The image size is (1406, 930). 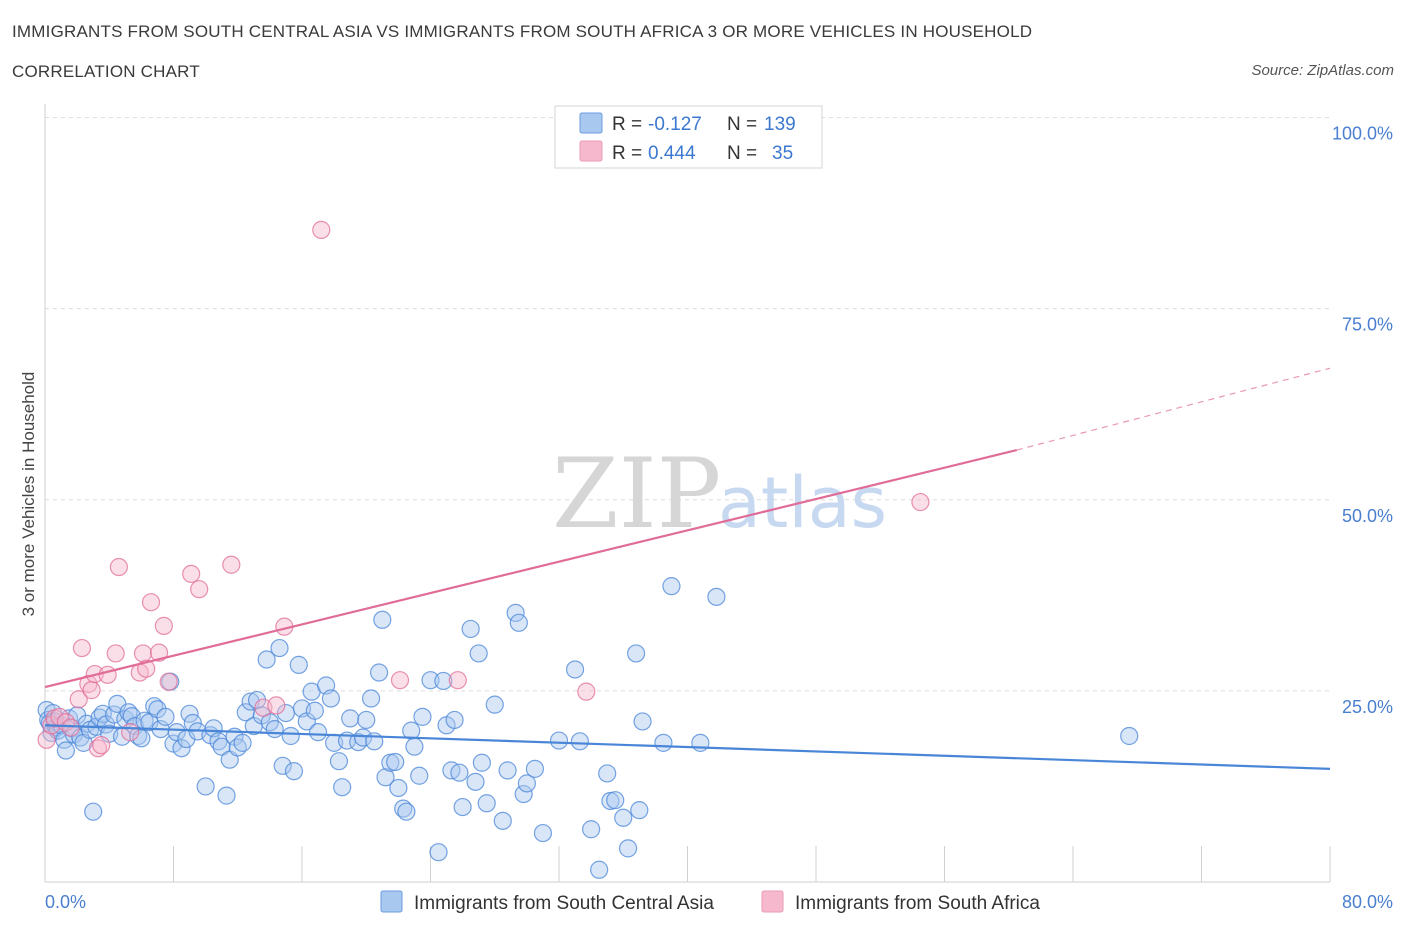 What do you see at coordinates (1367, 707) in the screenshot?
I see `y-tick-label-0: 25.0%` at bounding box center [1367, 707].